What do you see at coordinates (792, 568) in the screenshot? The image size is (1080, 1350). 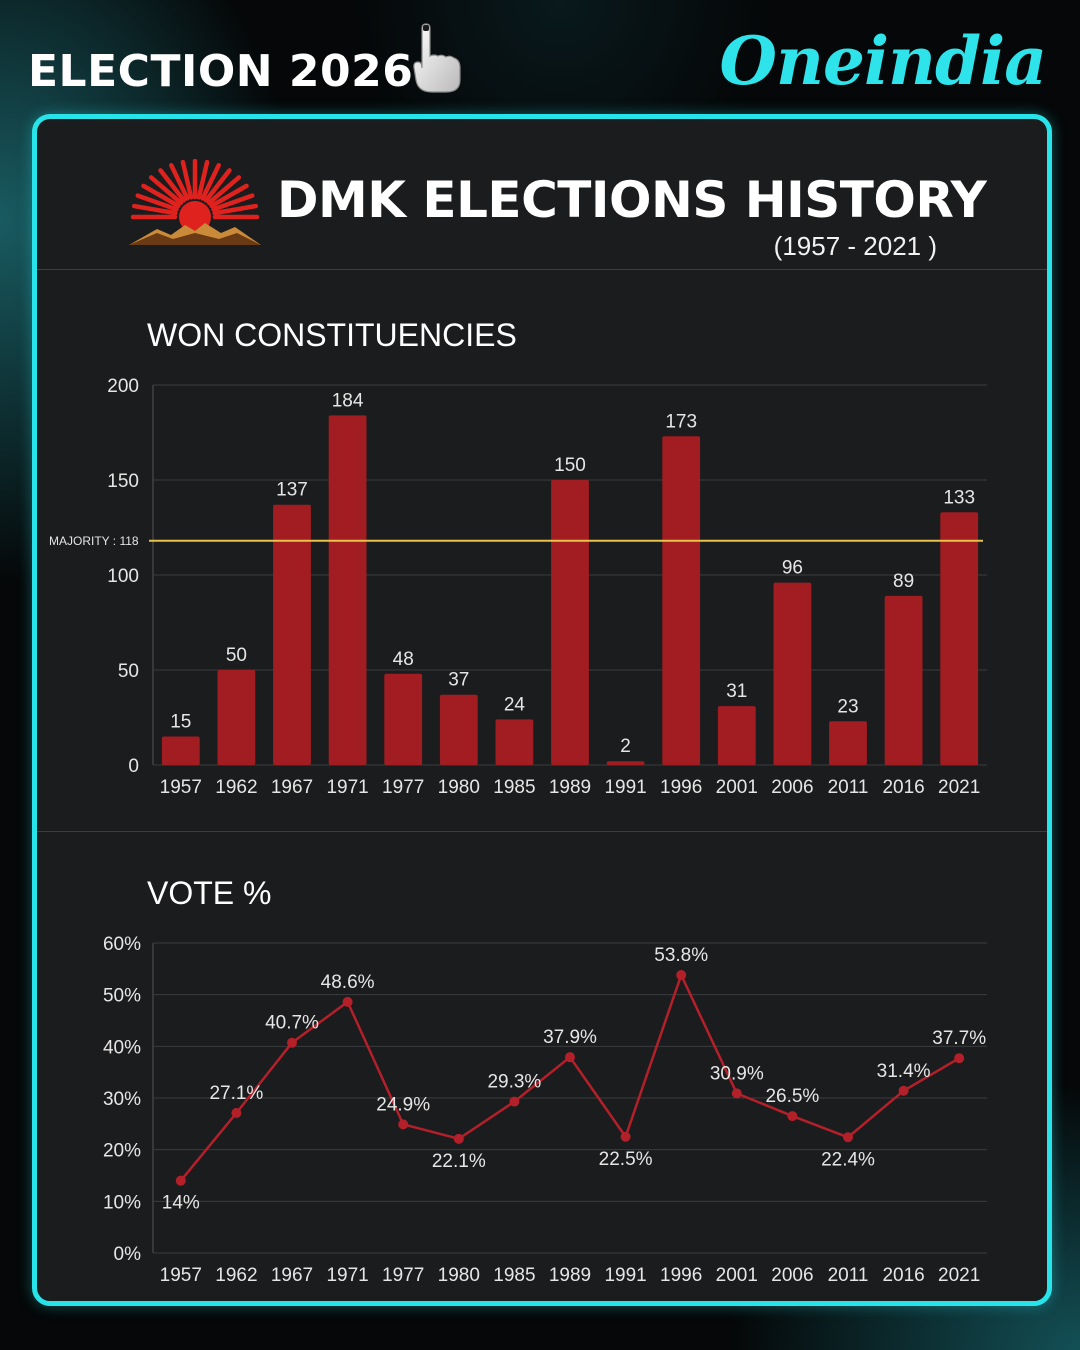 I see `bar-value-label: 96` at bounding box center [792, 568].